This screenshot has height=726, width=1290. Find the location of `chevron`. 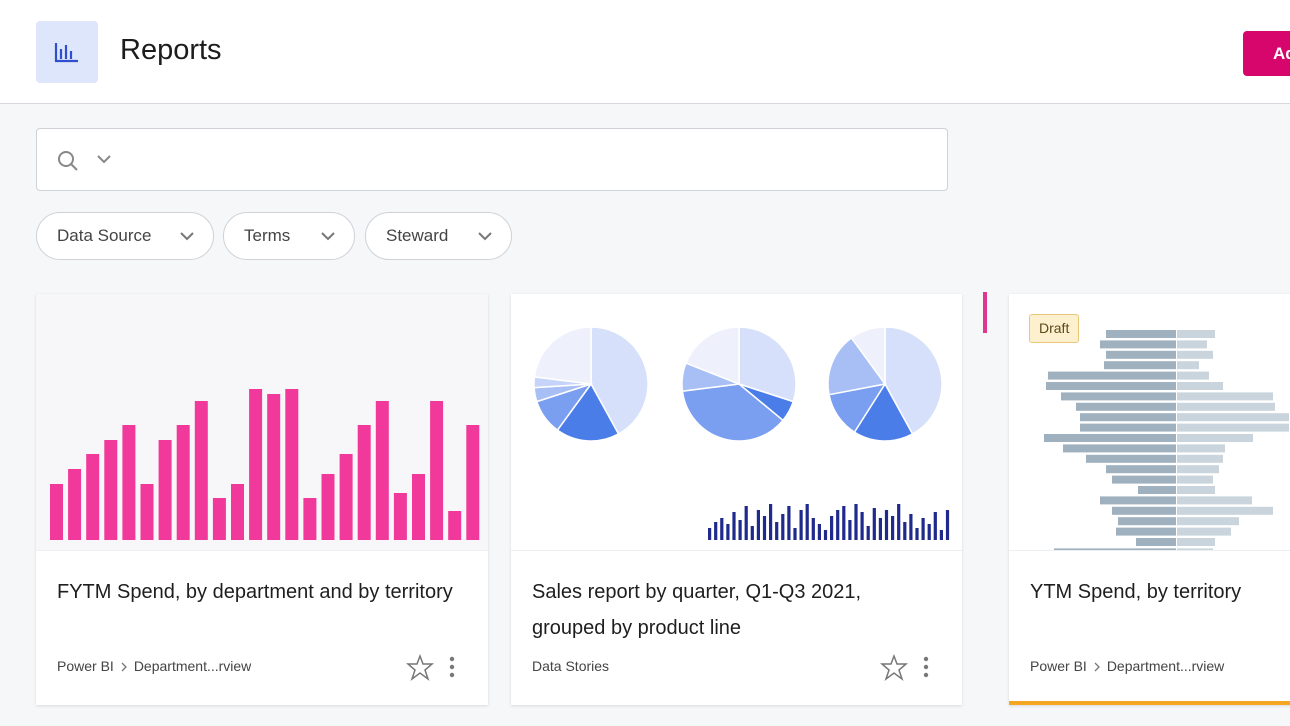

chevron is located at coordinates (485, 236).